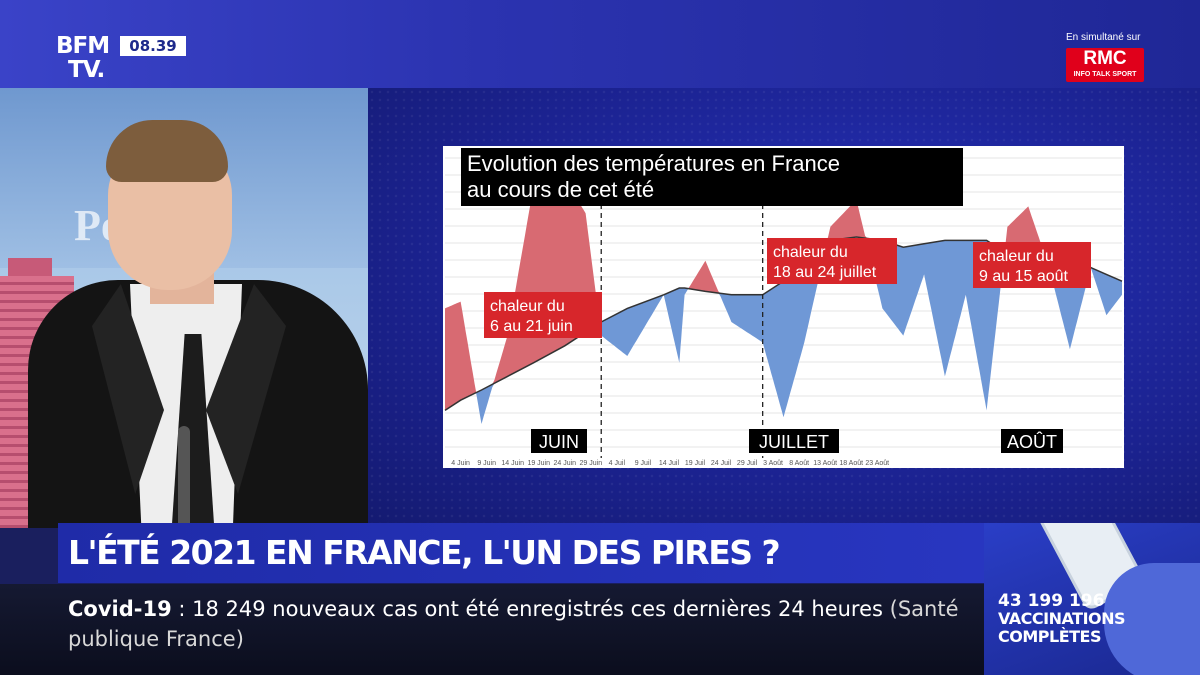  I want to click on rmc-tagline: INFO TALK SPORT, so click(1105, 74).